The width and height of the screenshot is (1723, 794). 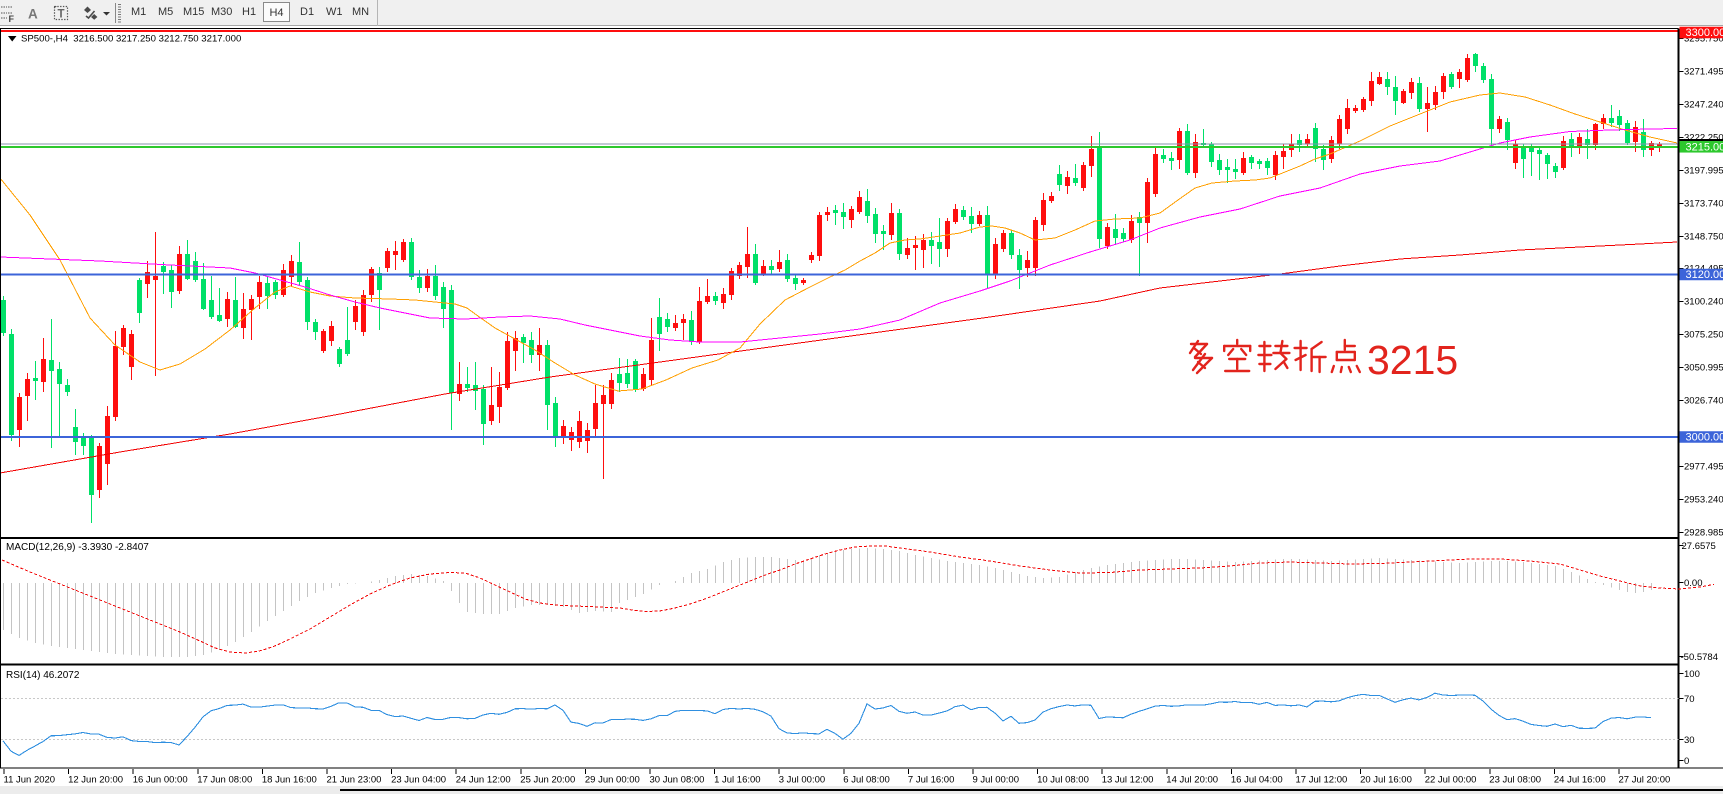 I want to click on svg-text: T, so click(x=61, y=15).